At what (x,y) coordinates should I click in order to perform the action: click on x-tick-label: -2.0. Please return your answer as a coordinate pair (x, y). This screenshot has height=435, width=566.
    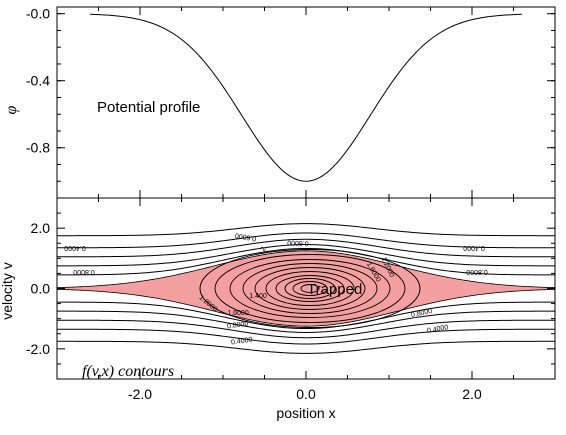
    Looking at the image, I should click on (140, 394).